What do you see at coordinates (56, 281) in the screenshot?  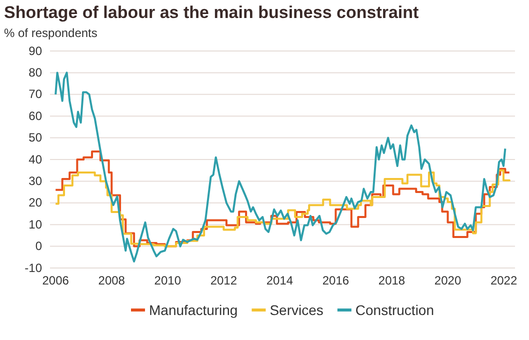 I see `x-tick-label: 2006` at bounding box center [56, 281].